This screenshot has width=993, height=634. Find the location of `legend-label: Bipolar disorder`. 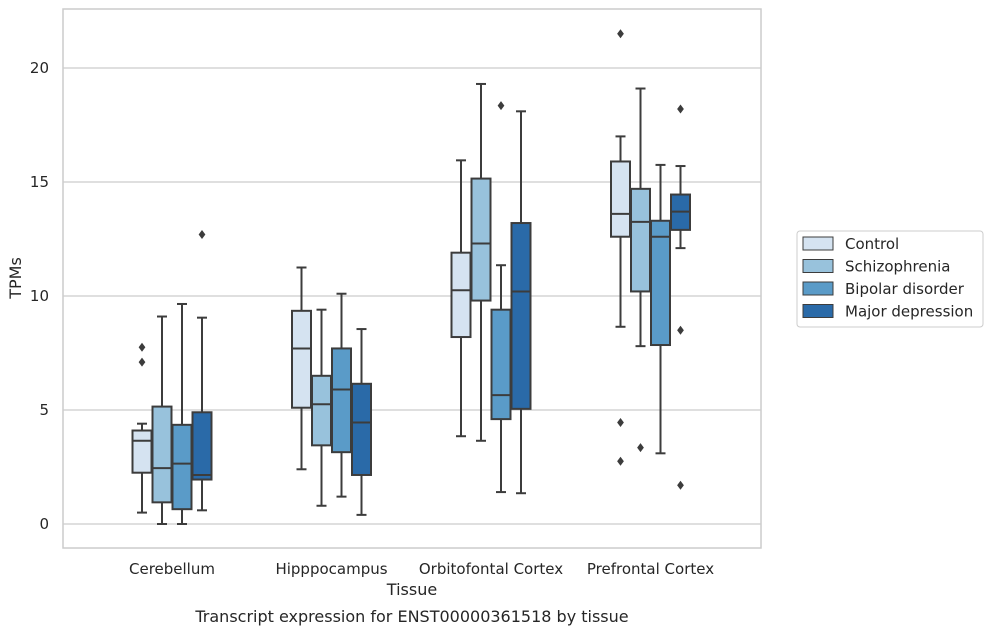

legend-label: Bipolar disorder is located at coordinates (905, 289).